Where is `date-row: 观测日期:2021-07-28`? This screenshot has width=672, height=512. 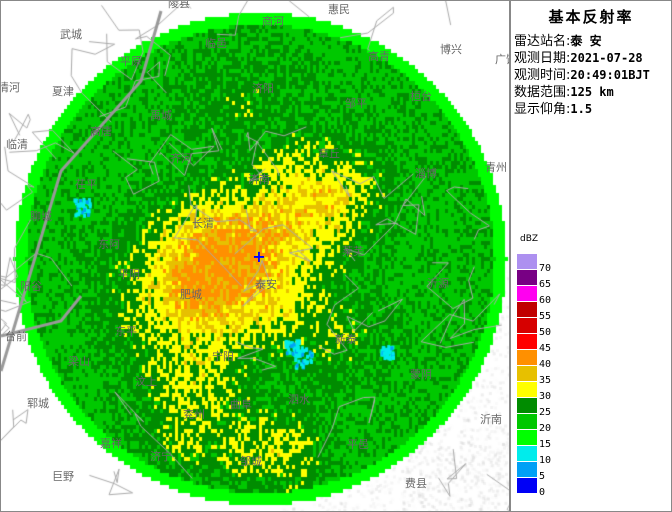 date-row: 观测日期:2021-07-28 is located at coordinates (578, 56).